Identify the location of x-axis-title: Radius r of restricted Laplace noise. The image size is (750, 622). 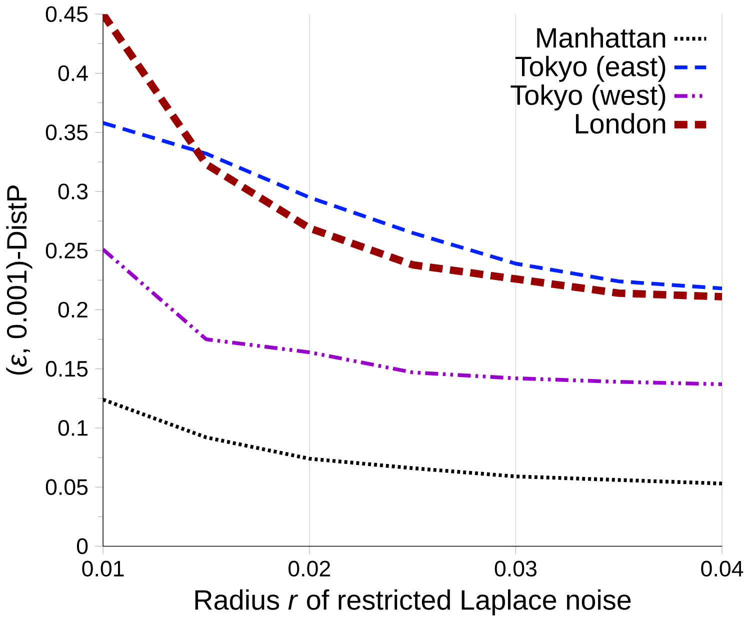
(413, 603).